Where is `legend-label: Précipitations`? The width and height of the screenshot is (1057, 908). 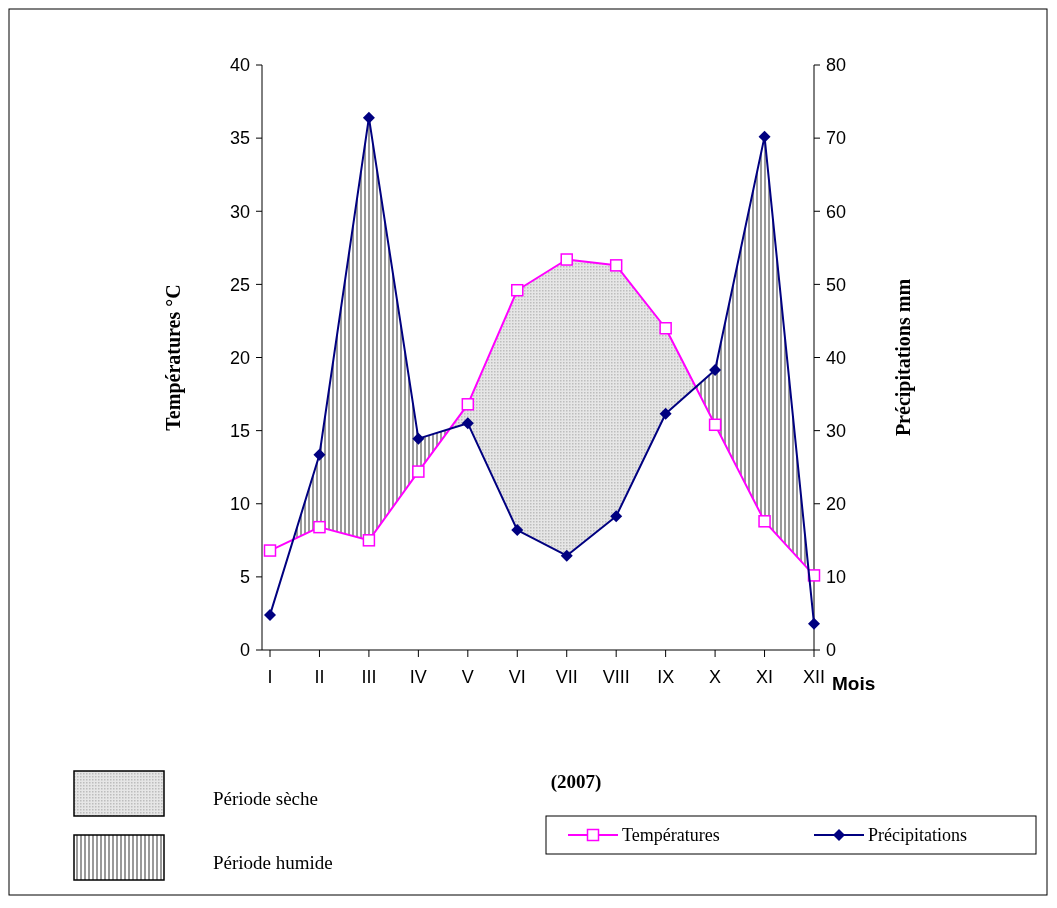 legend-label: Précipitations is located at coordinates (917, 835).